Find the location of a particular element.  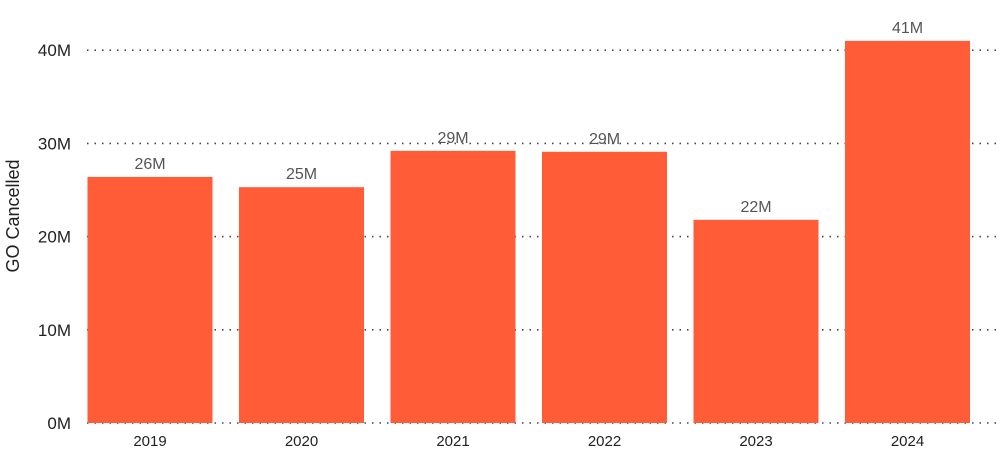

x-tick-label: 2023 is located at coordinates (755, 441).